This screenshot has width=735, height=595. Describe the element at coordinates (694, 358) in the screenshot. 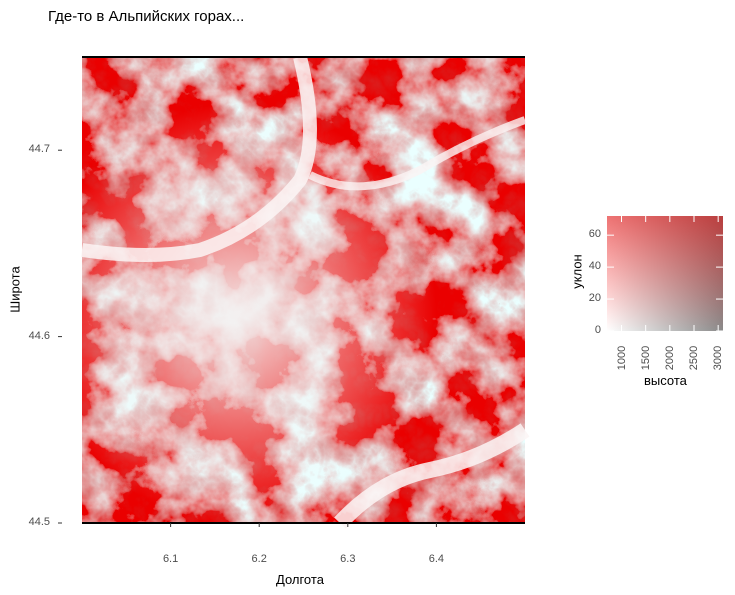

I see `legend-x-tick-label: 2500` at that location.